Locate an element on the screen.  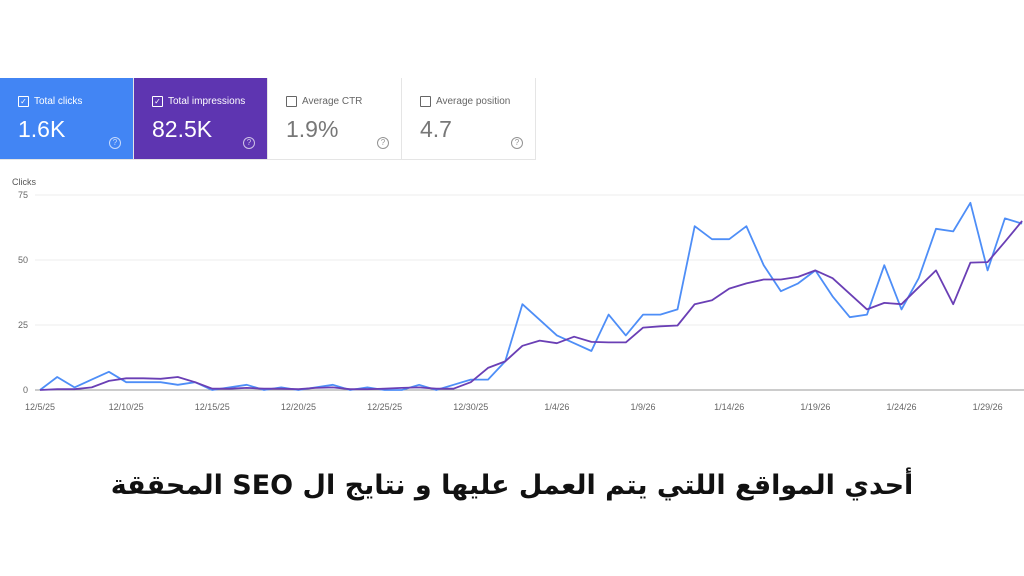
x-tick-label: 12/20/25 is located at coordinates (298, 407).